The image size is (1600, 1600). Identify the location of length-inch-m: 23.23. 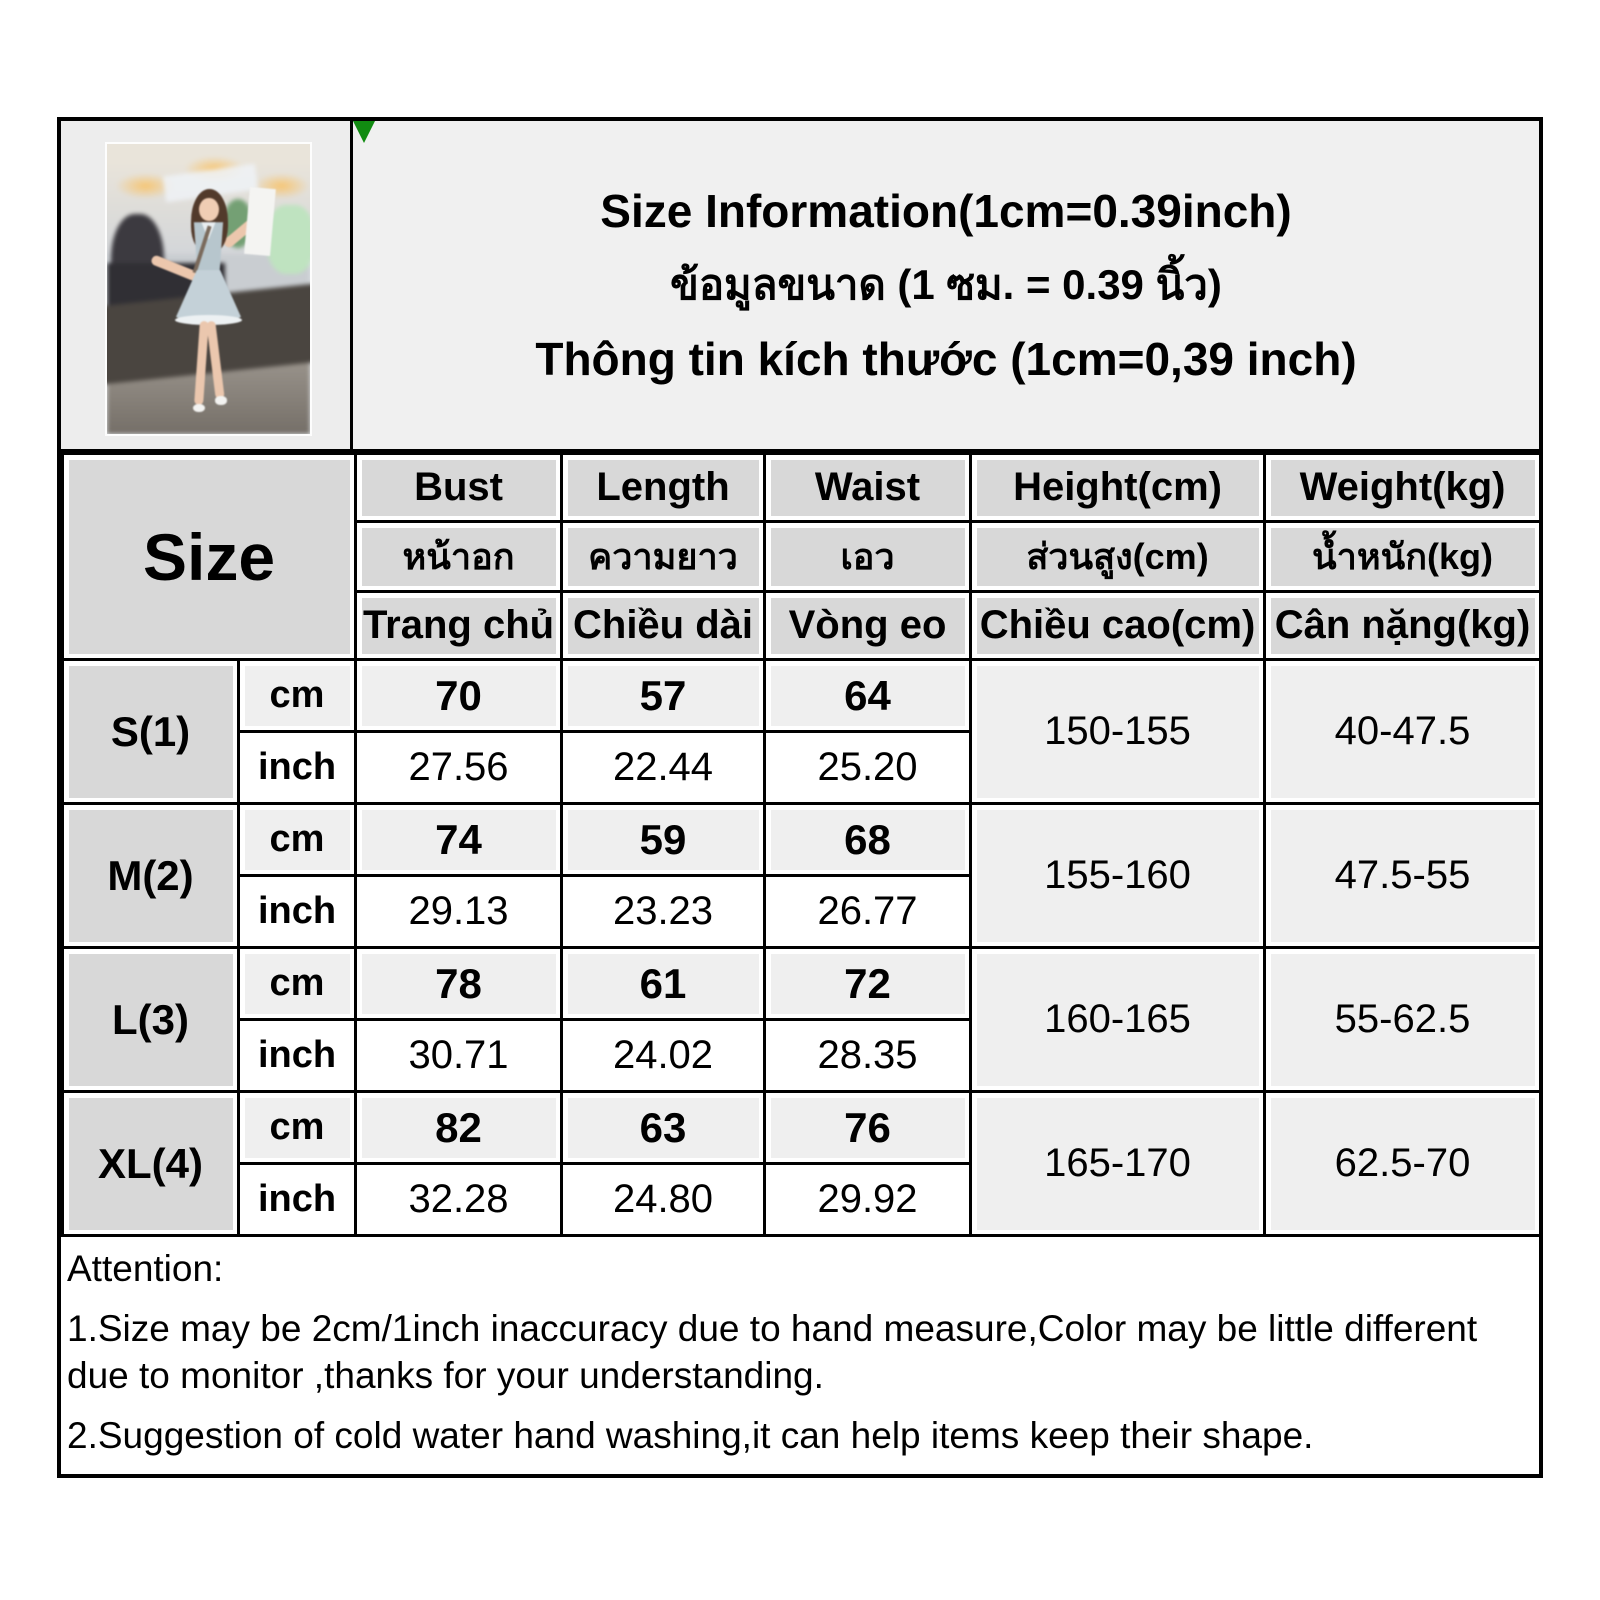
(663, 911).